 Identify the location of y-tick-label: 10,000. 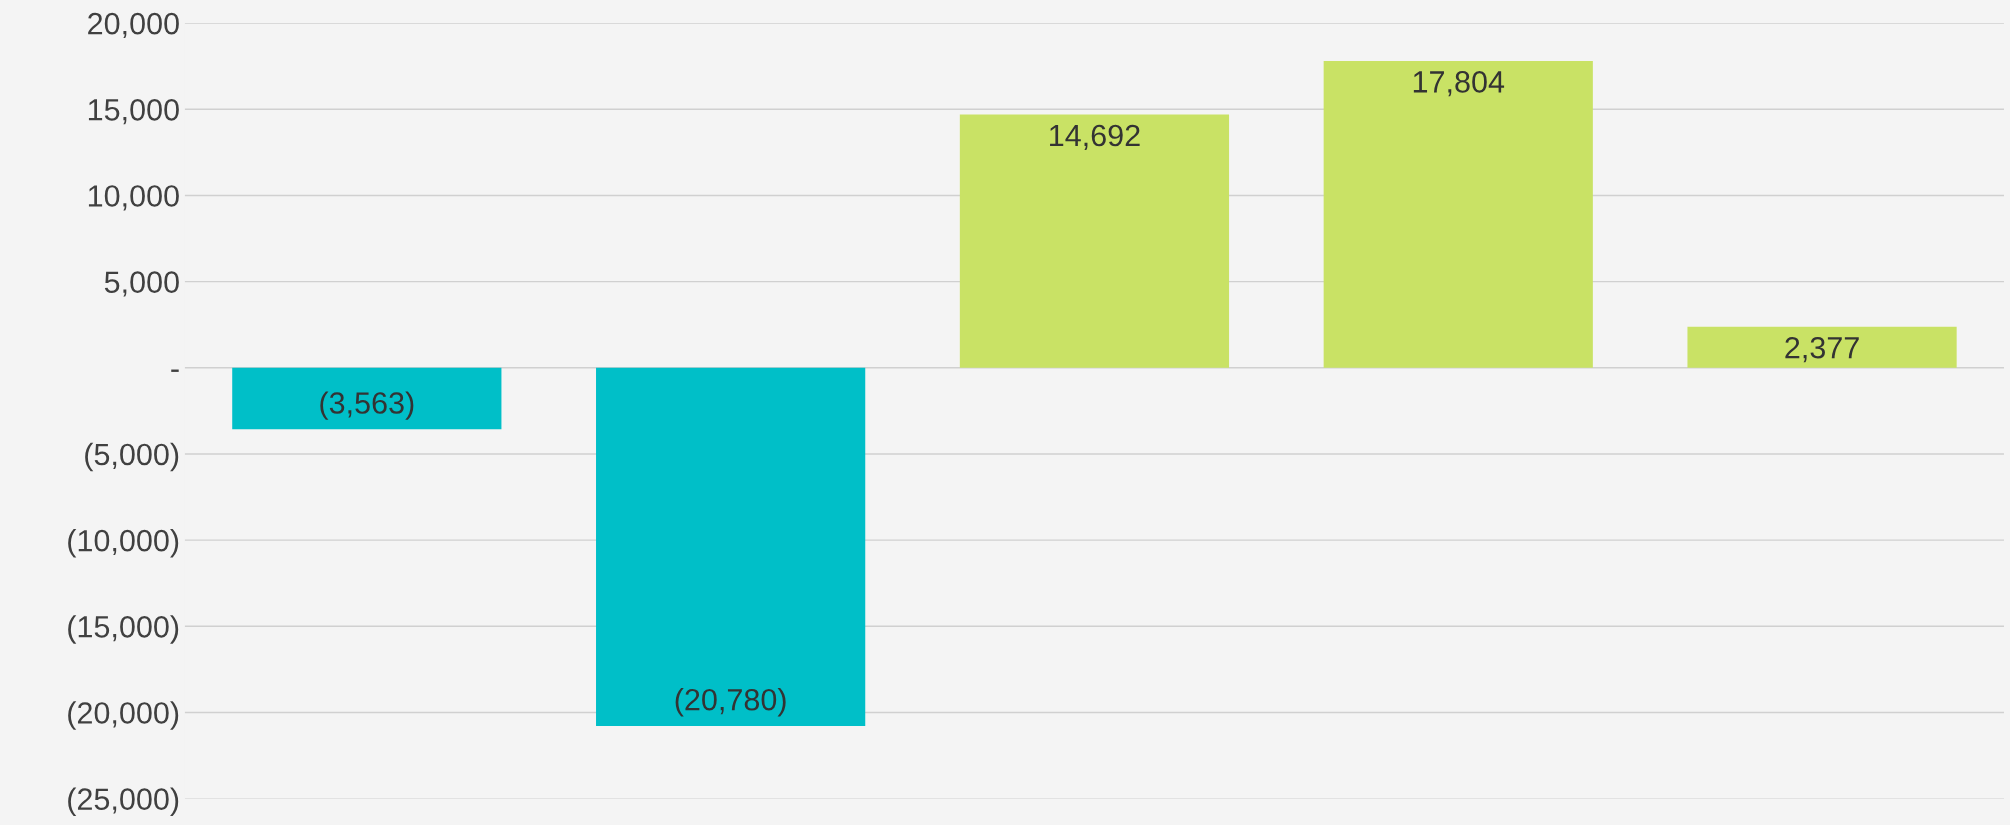
(133, 198).